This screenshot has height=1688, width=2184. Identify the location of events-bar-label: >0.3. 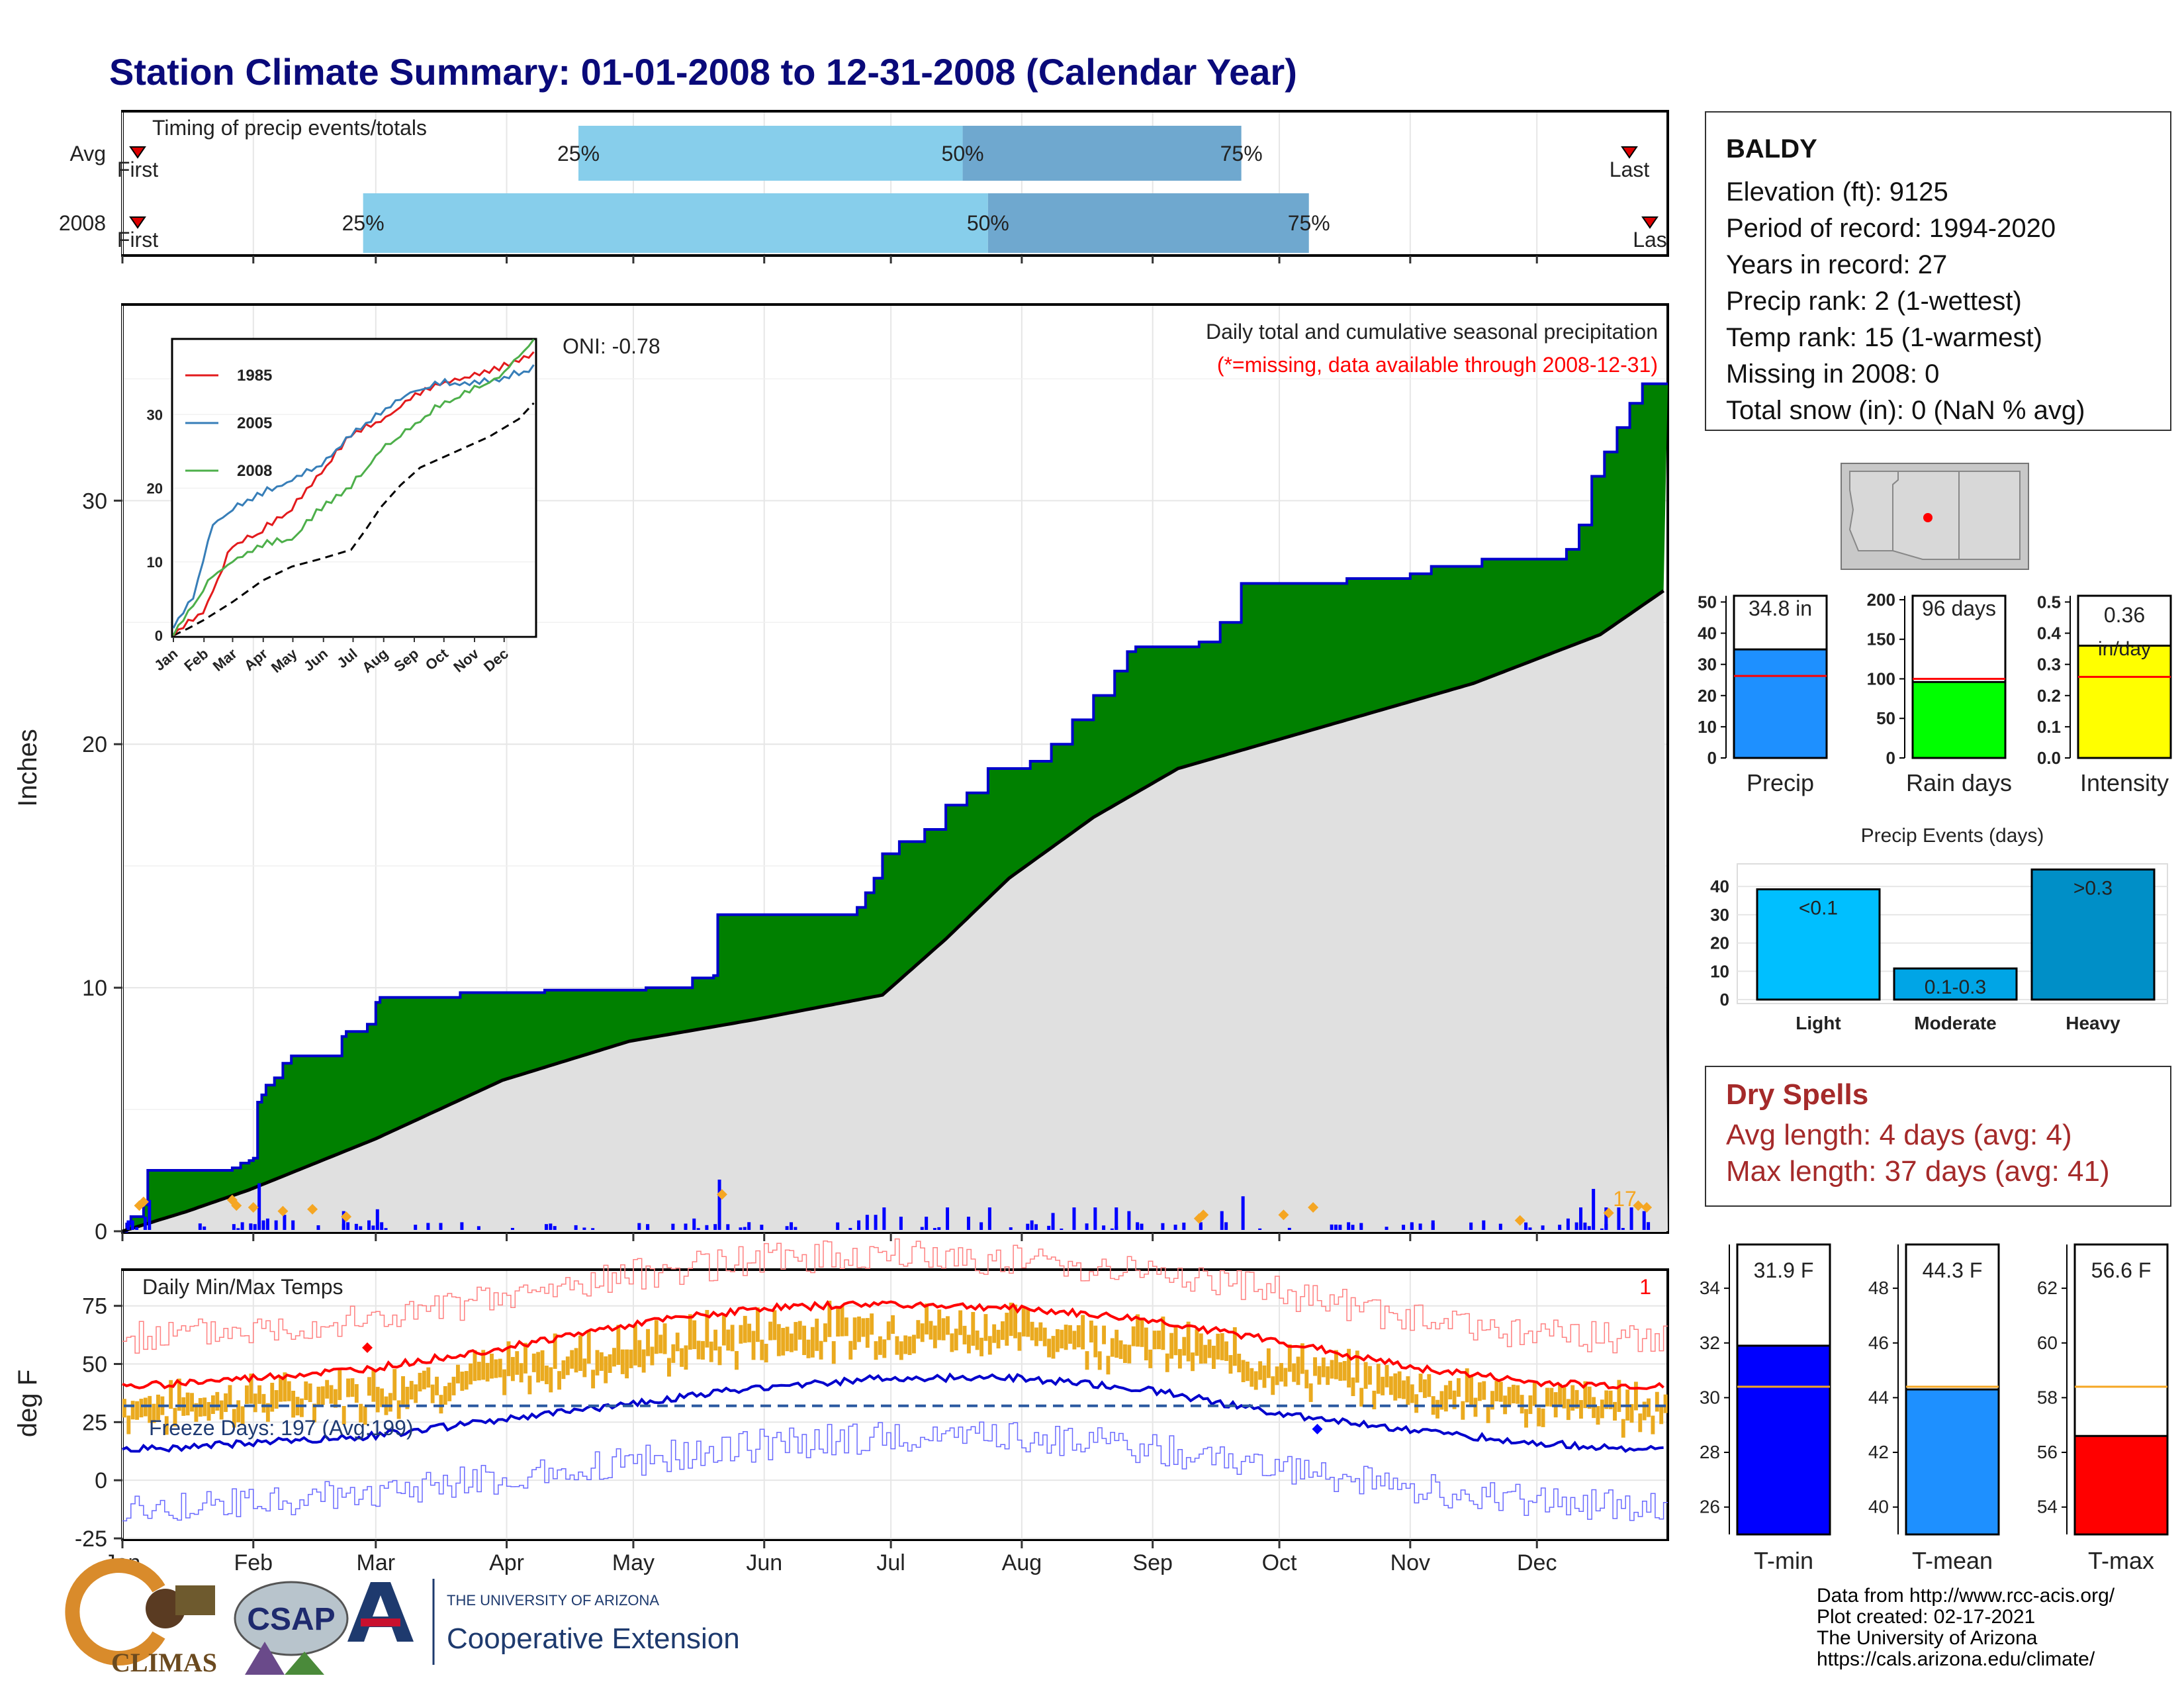
(2093, 889).